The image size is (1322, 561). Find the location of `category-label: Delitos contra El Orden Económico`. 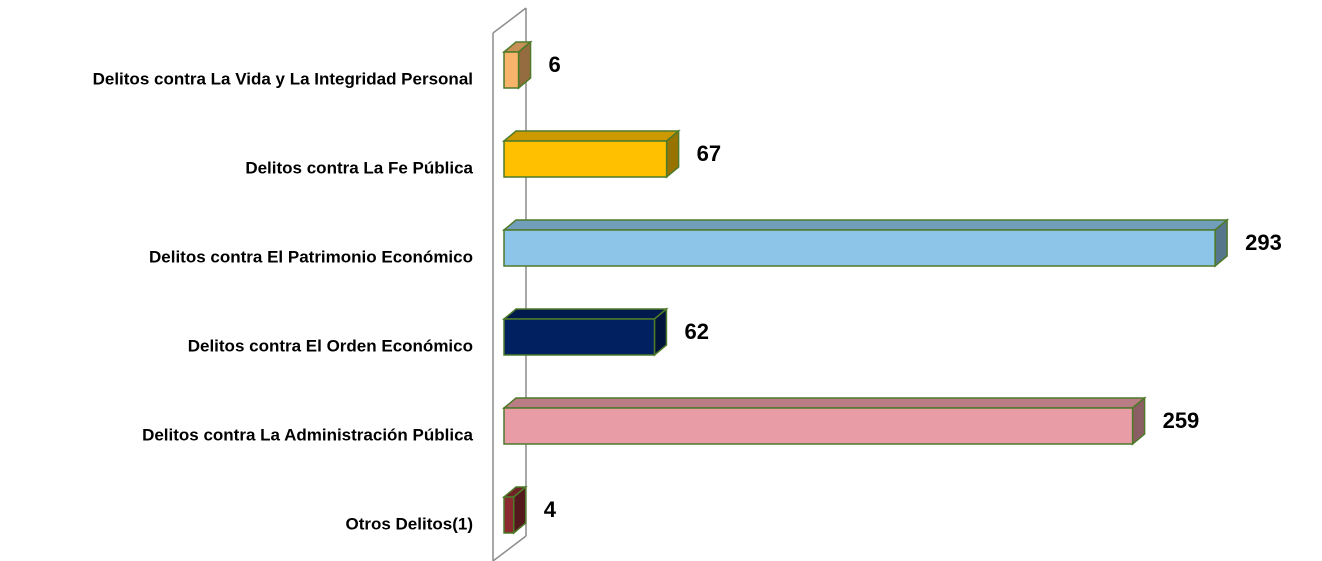

category-label: Delitos contra El Orden Económico is located at coordinates (330, 345).